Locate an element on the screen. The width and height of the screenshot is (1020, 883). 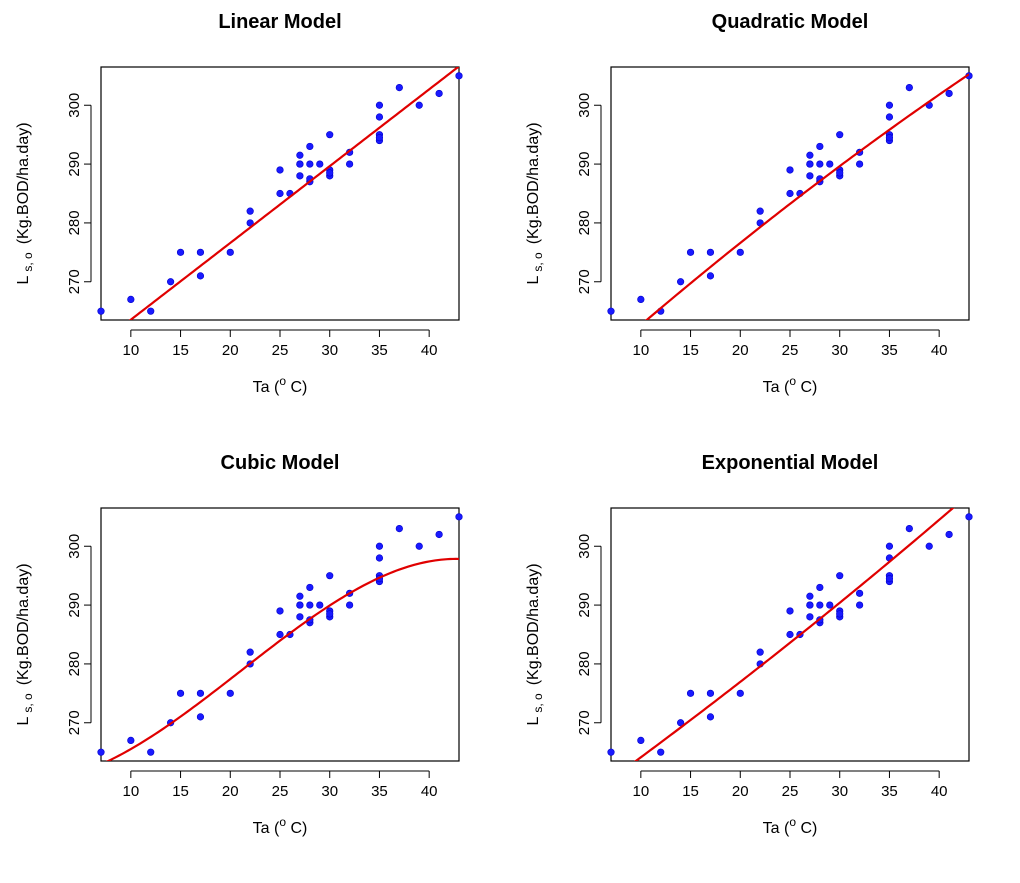
x-tick-label: 40 is located at coordinates (939, 350).